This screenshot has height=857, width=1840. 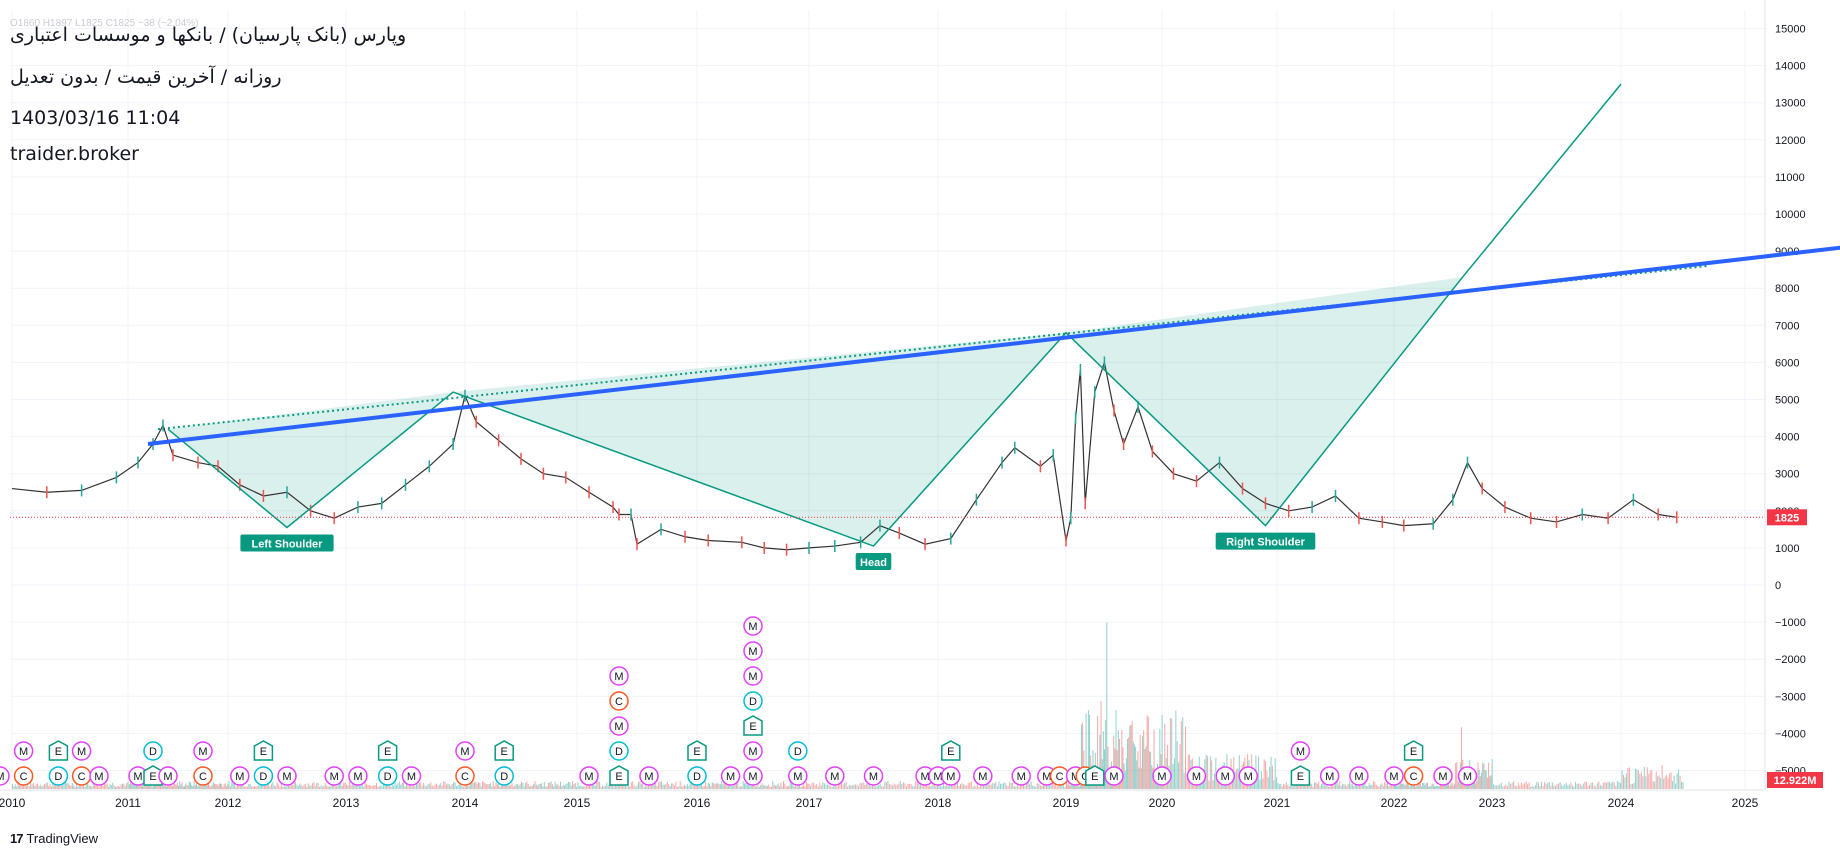 I want to click on pattern-label-bg, so click(x=1265, y=541).